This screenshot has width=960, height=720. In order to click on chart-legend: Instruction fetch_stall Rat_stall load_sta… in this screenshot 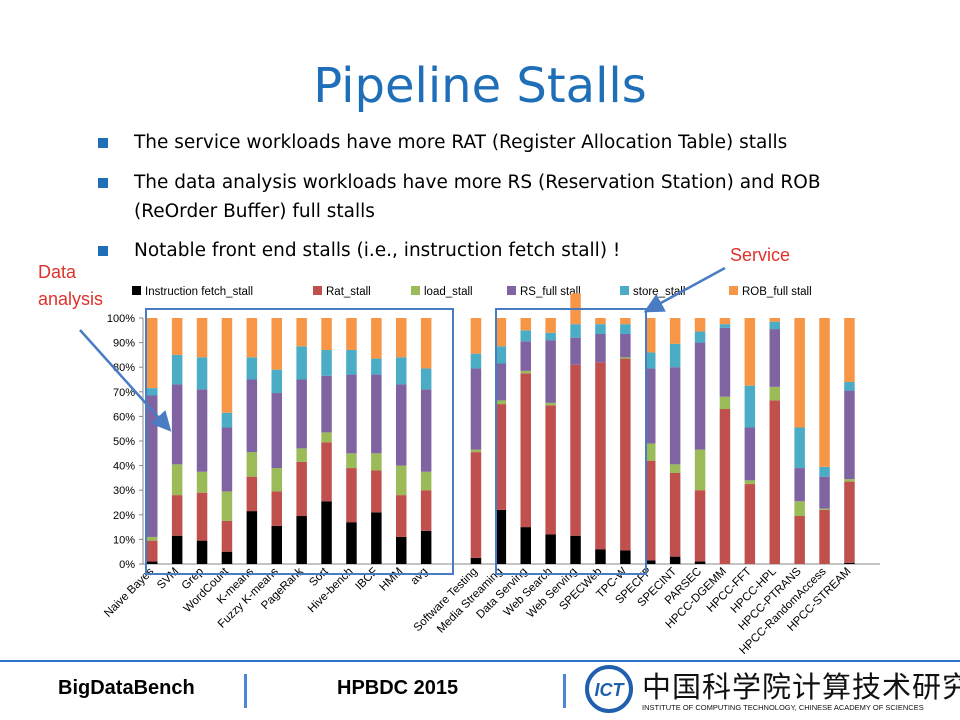, I will do `click(472, 292)`.